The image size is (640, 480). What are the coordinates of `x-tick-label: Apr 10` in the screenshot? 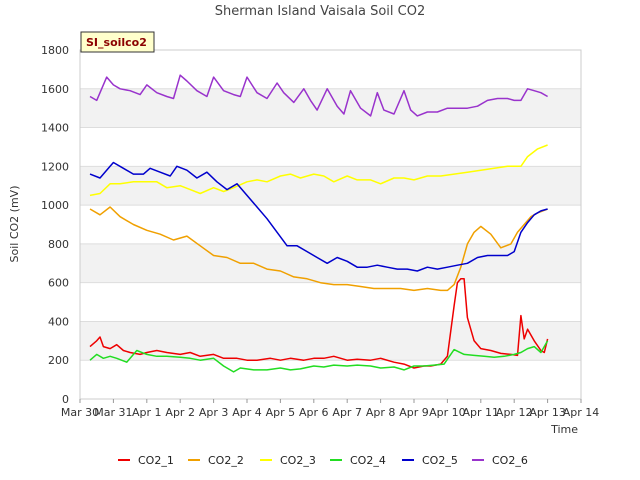 It's located at (447, 412).